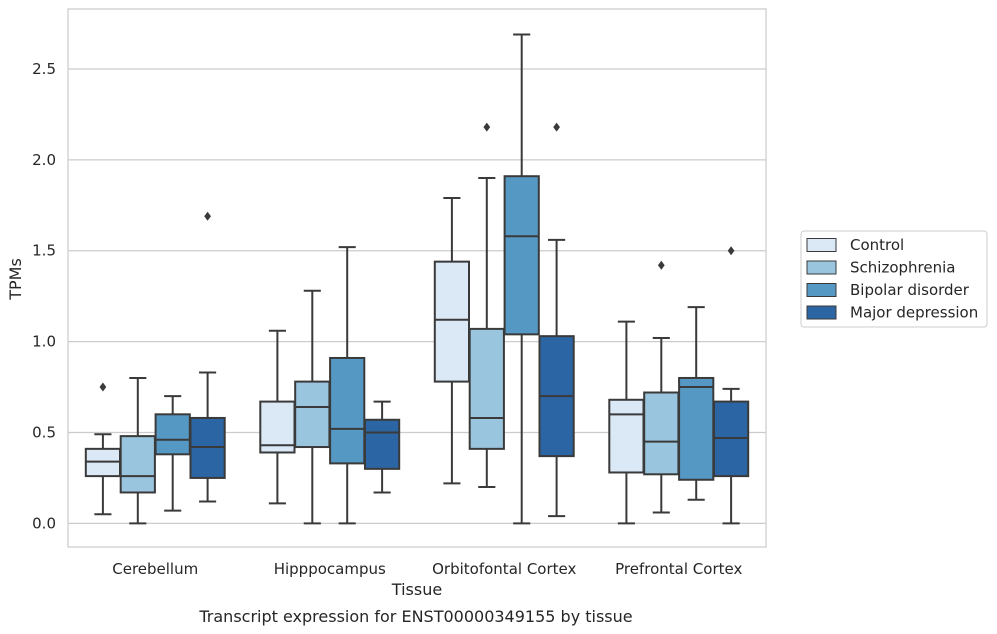  Describe the element at coordinates (910, 290) in the screenshot. I see `legend-label: Bipolar disorder` at that location.